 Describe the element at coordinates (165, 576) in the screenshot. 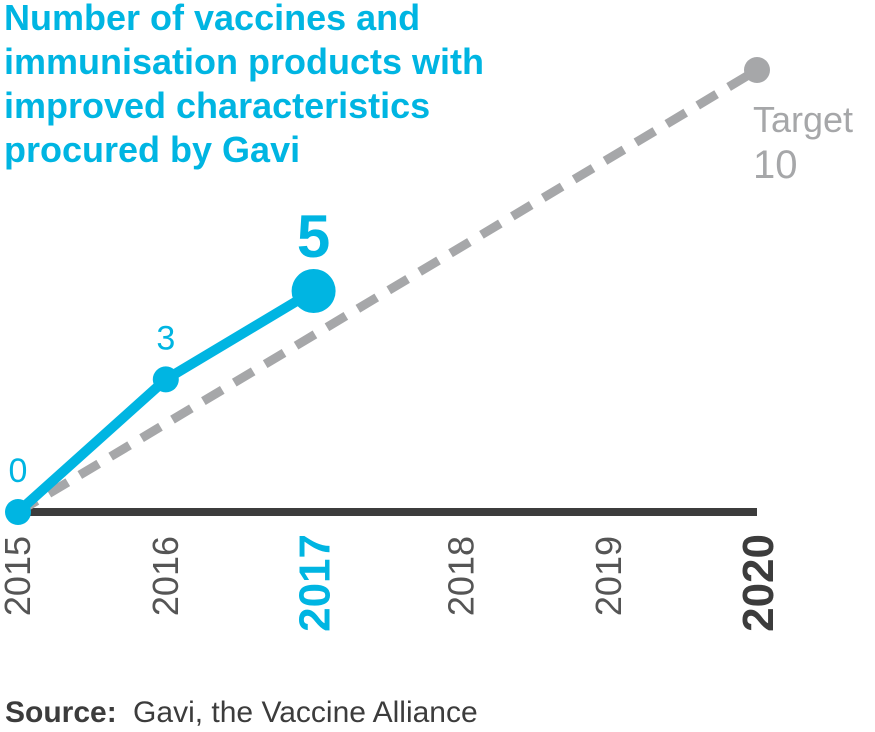

I see `x-tick-label: 2016` at that location.